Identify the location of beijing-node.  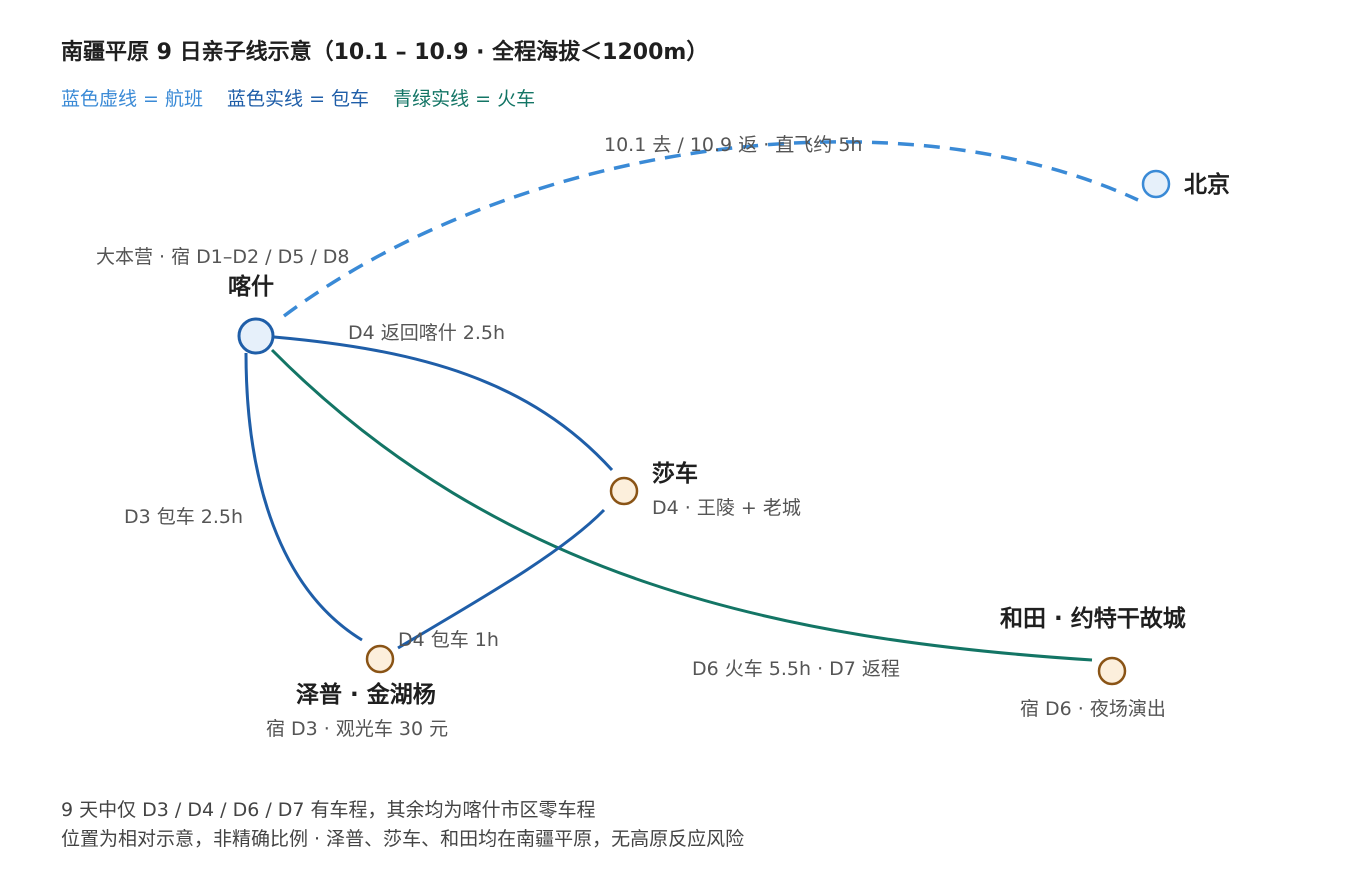
(1156, 184).